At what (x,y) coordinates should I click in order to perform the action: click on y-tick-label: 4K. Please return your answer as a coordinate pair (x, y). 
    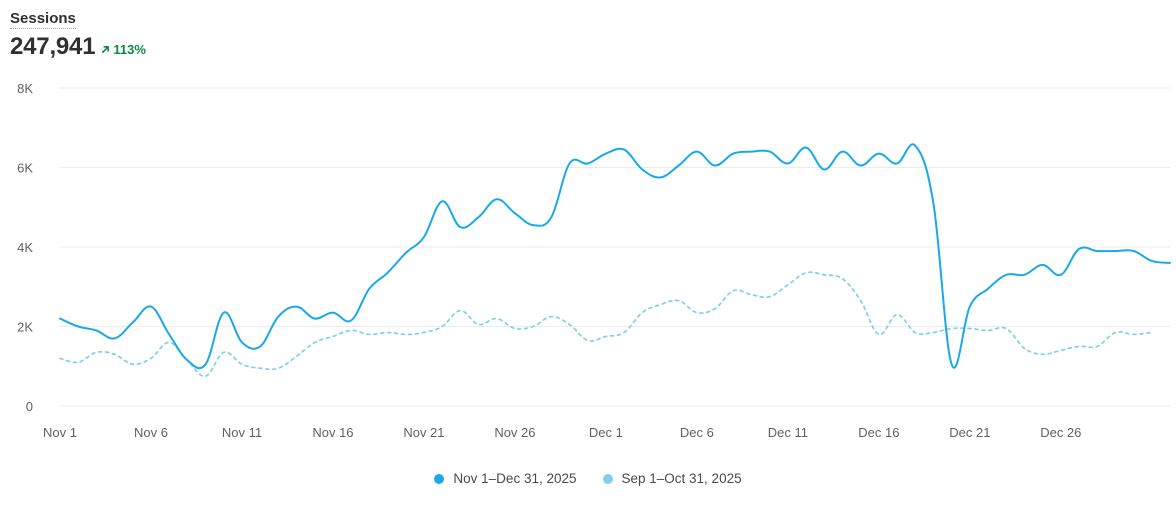
    Looking at the image, I should click on (25, 247).